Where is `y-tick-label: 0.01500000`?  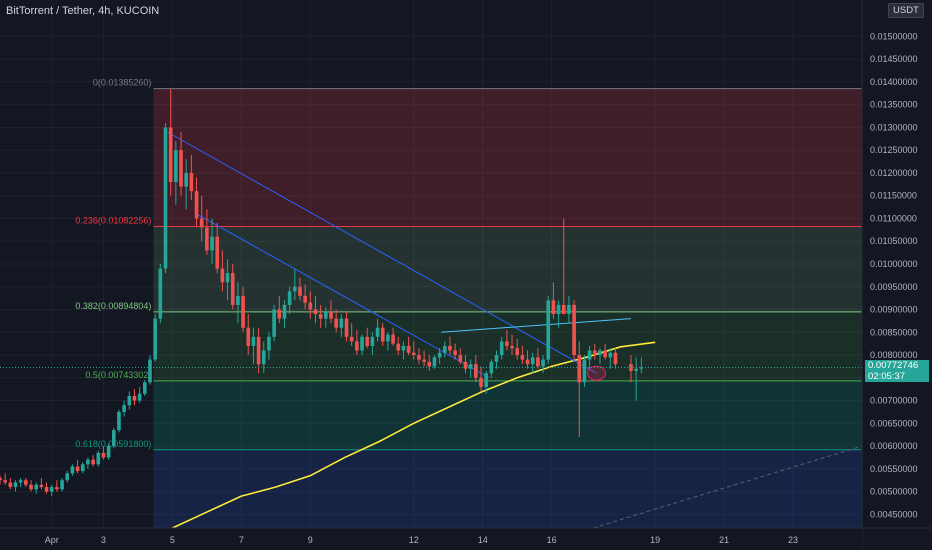
y-tick-label: 0.01500000 is located at coordinates (894, 36).